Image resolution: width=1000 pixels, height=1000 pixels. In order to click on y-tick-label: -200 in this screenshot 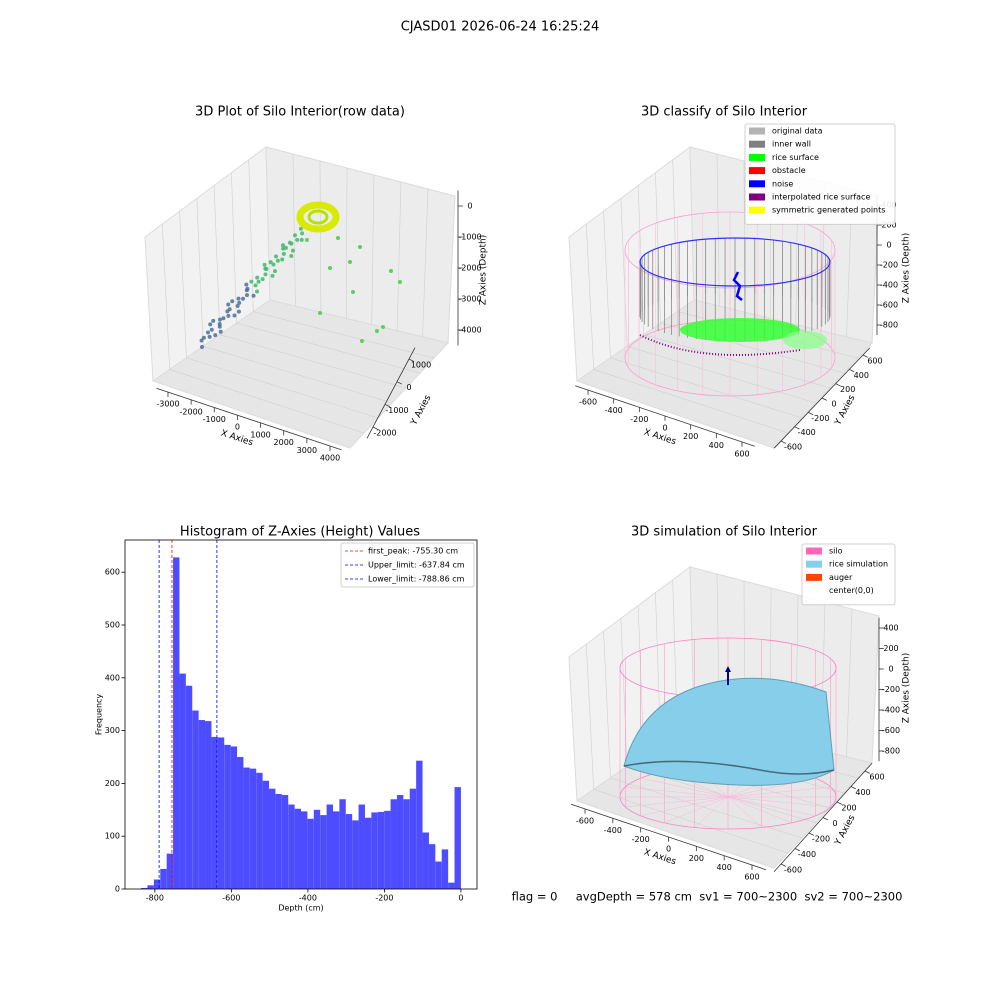, I will do `click(820, 418)`.